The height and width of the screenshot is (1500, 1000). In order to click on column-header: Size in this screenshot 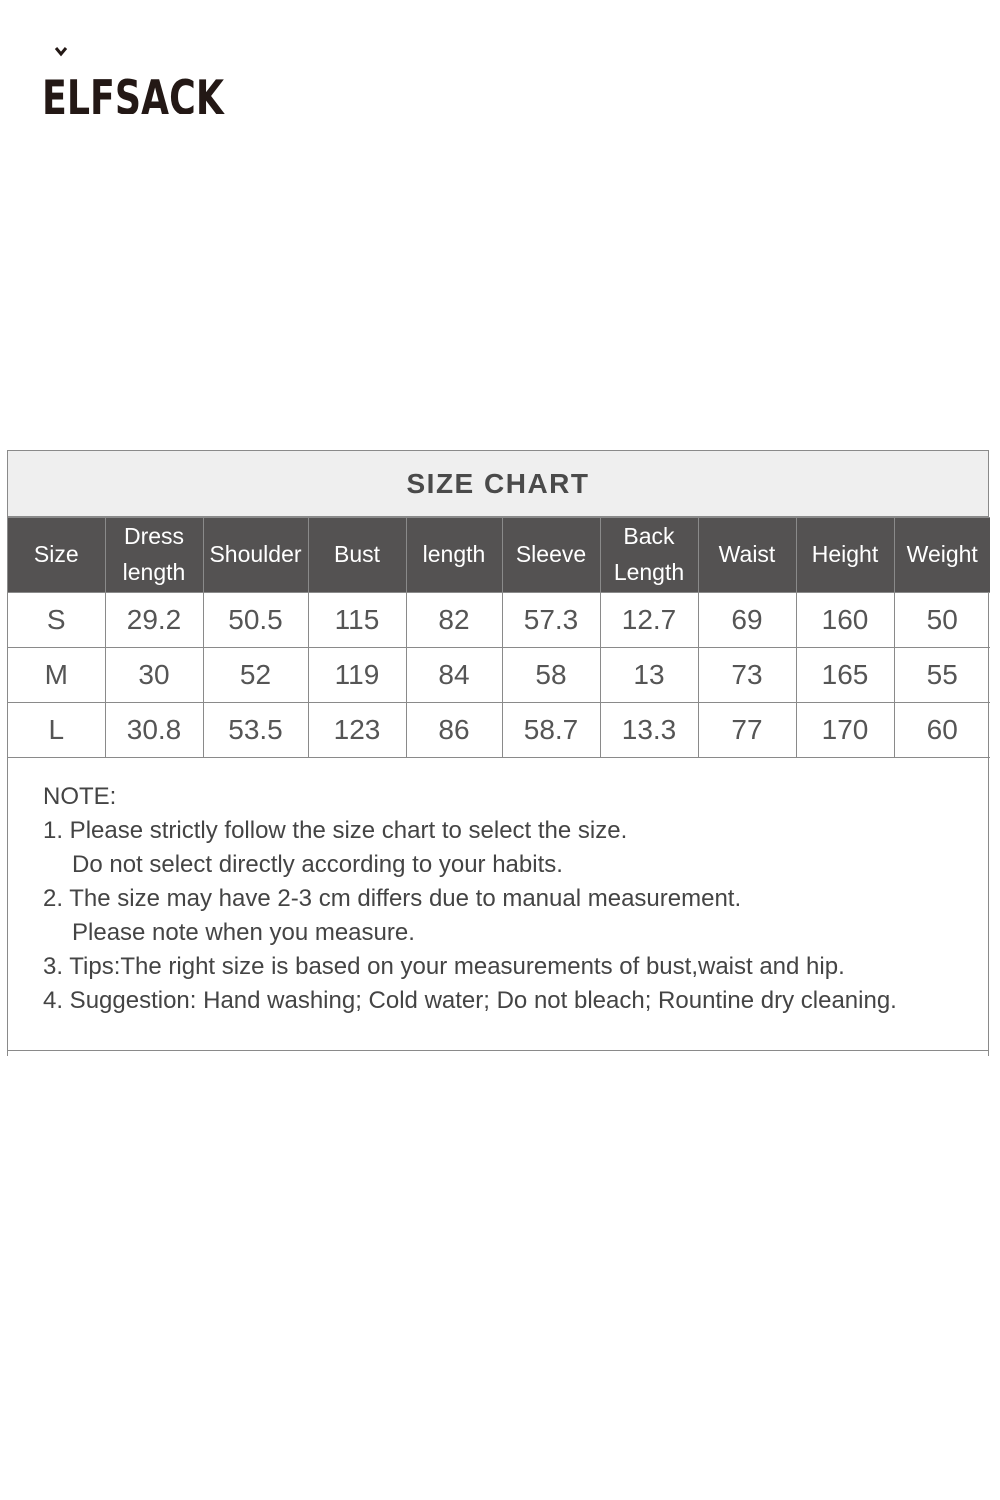, I will do `click(57, 555)`.